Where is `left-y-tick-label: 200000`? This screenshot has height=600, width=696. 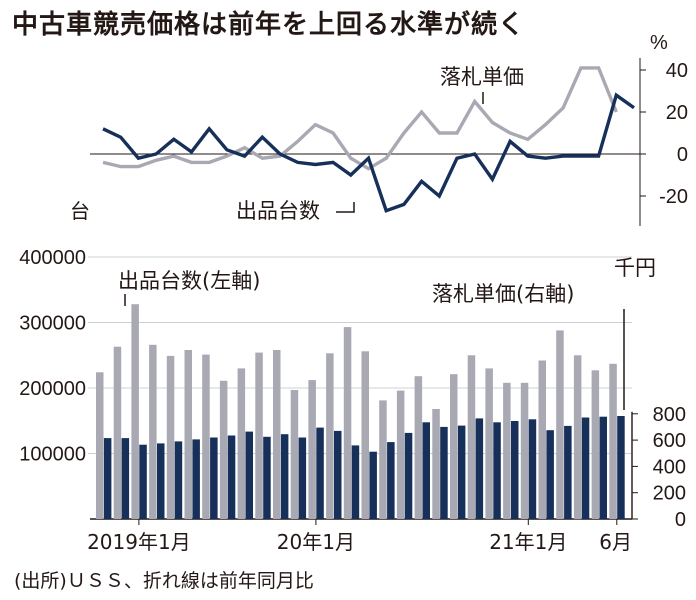
left-y-tick-label: 200000 is located at coordinates (52, 389).